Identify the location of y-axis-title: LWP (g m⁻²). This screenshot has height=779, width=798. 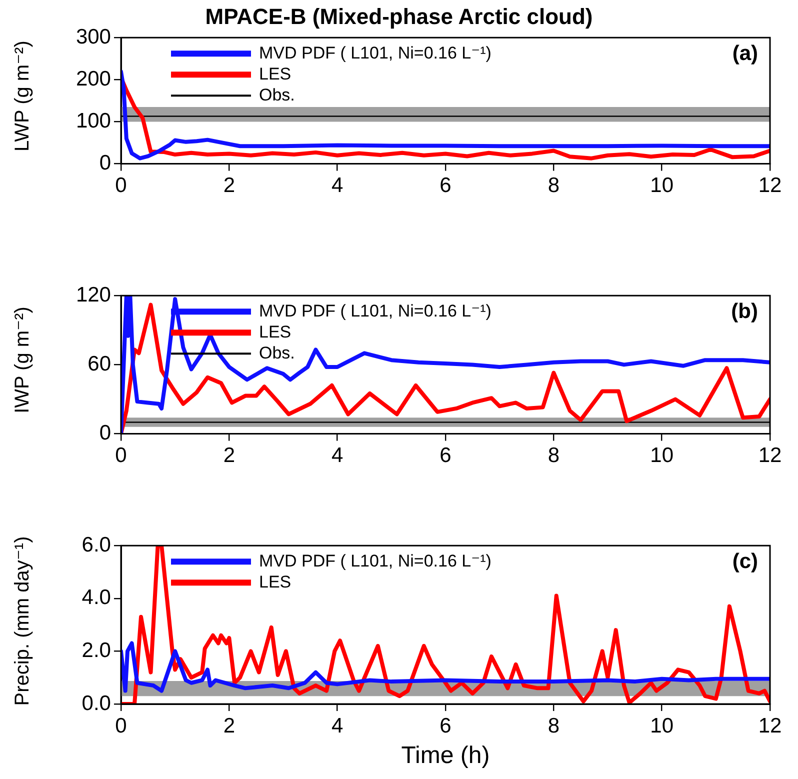
(22, 95).